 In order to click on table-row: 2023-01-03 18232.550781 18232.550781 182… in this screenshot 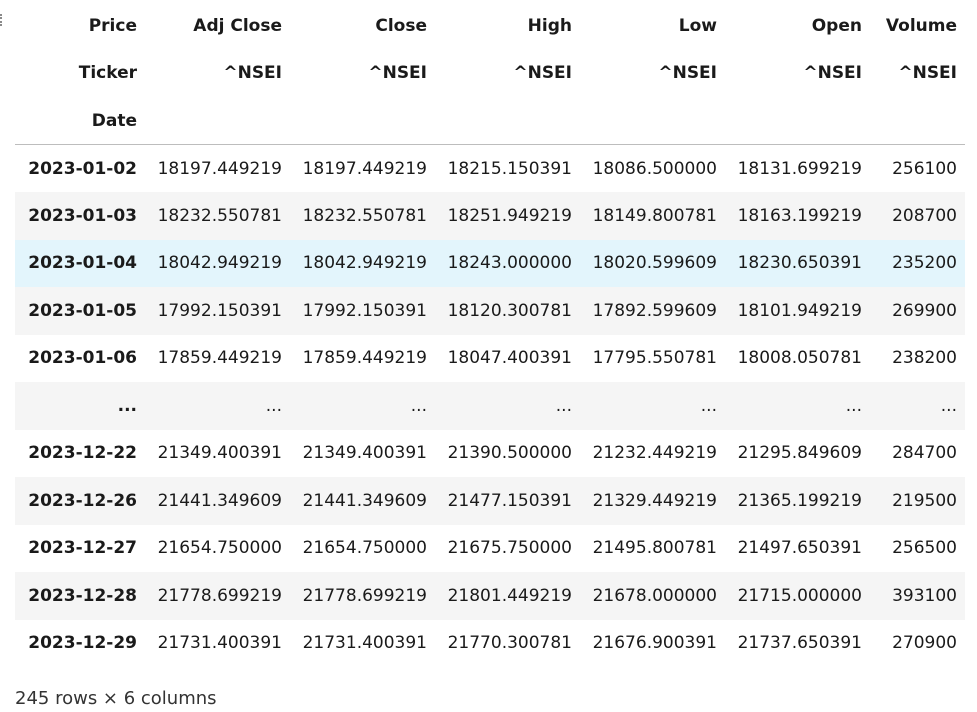, I will do `click(490, 216)`.